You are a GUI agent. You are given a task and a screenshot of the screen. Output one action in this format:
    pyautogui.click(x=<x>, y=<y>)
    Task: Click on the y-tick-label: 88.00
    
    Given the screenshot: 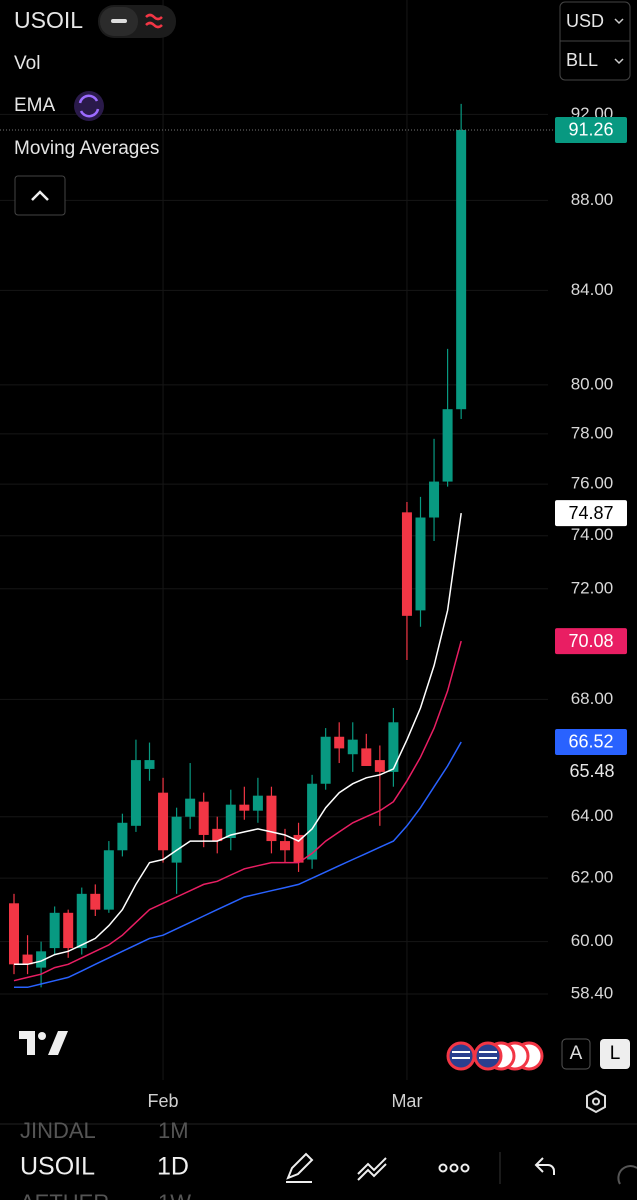 What is the action you would take?
    pyautogui.click(x=592, y=199)
    